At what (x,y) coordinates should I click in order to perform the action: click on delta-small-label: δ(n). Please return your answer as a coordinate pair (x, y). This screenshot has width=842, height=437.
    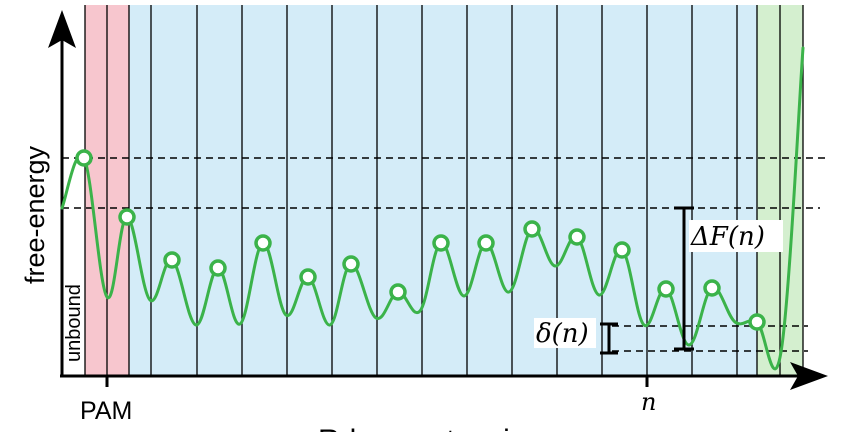
    Looking at the image, I should click on (562, 334).